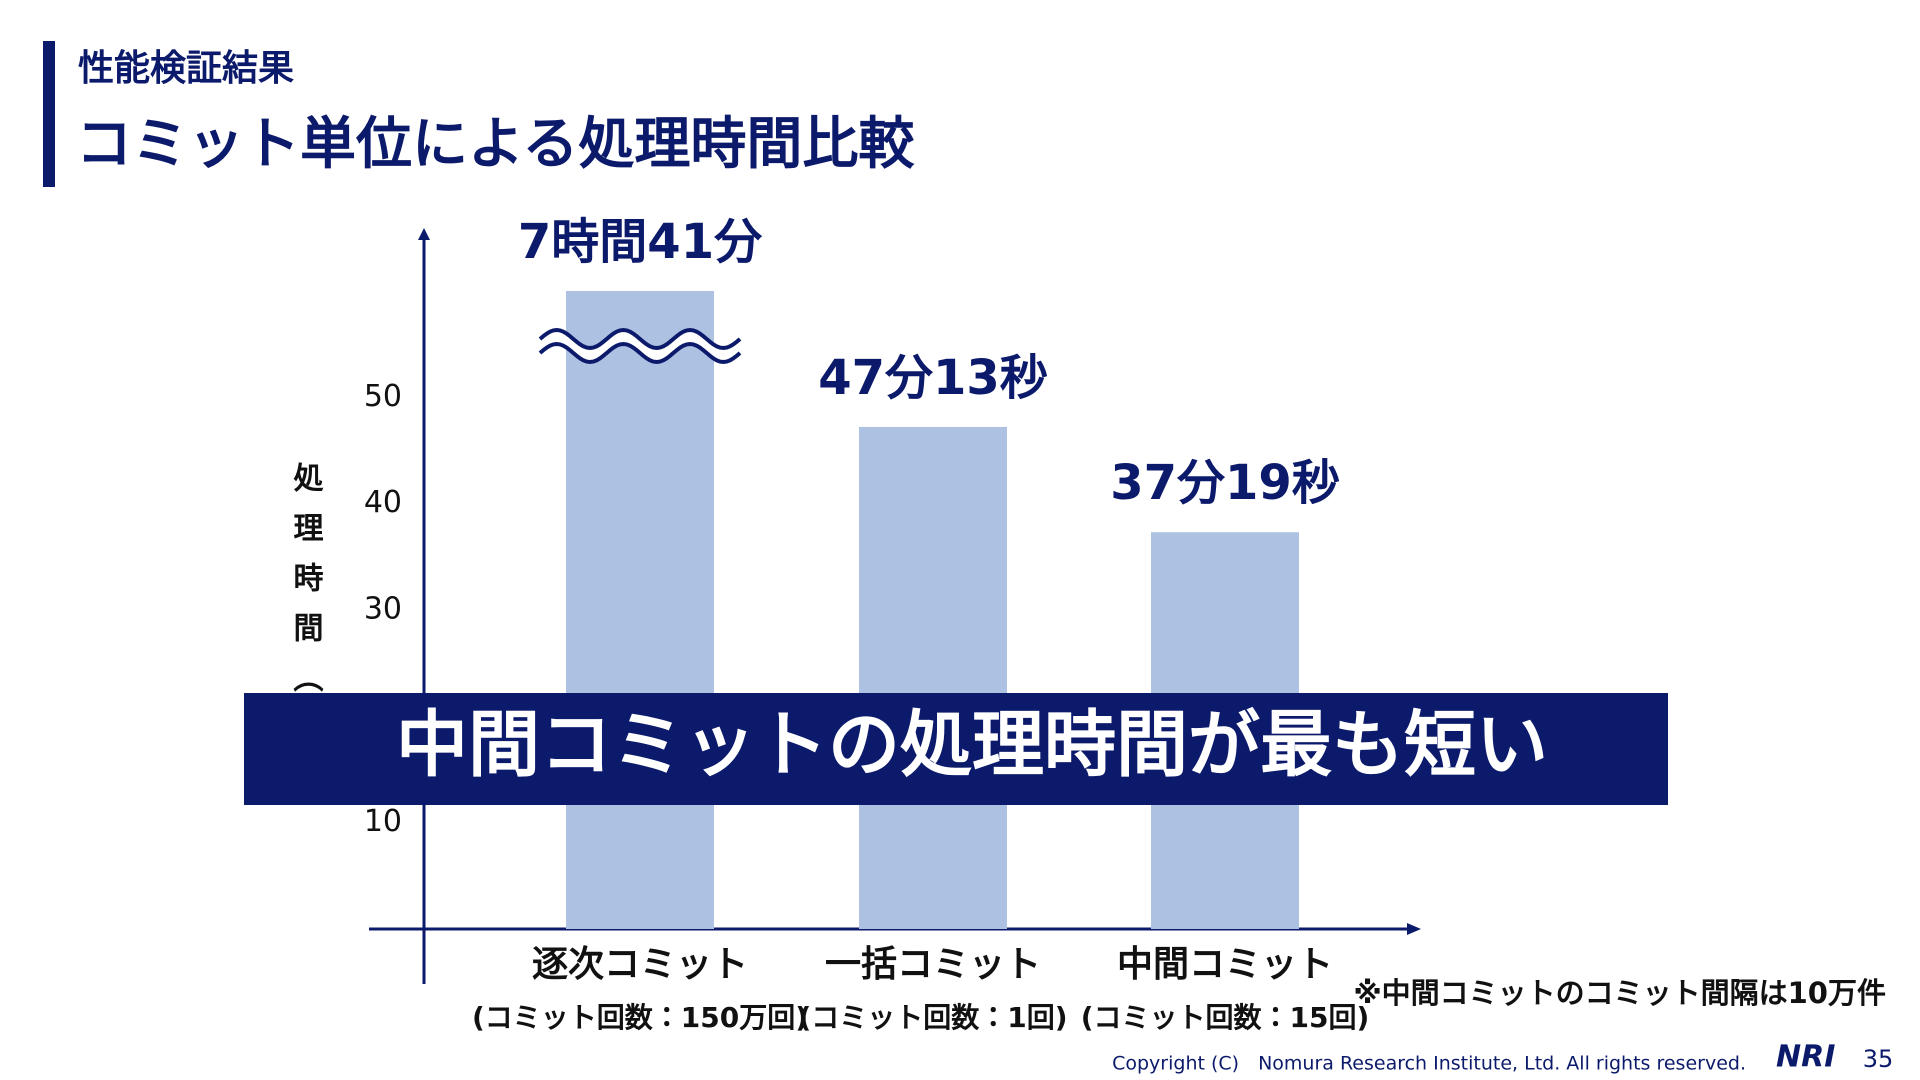 The image size is (1920, 1080). What do you see at coordinates (424, 234) in the screenshot?
I see `y-axis-arrow` at bounding box center [424, 234].